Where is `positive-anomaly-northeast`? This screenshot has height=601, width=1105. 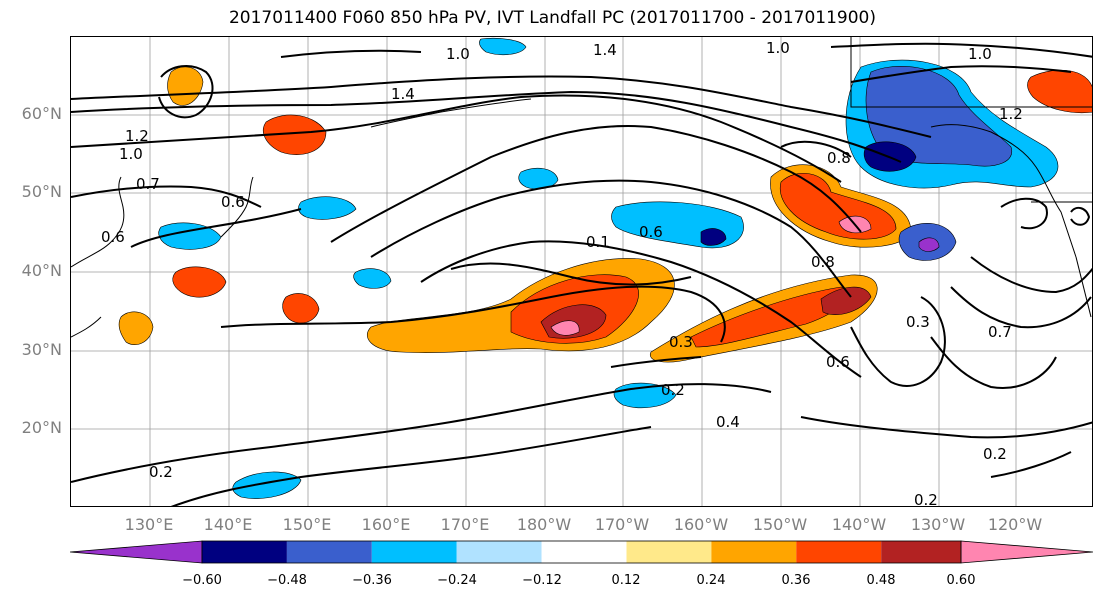 positive-anomaly-northeast is located at coordinates (1059, 91).